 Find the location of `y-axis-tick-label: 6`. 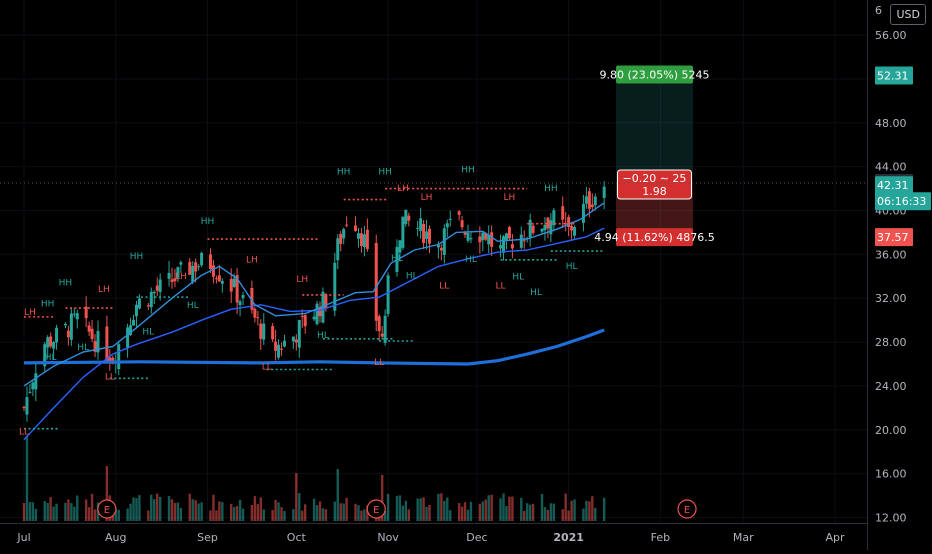

y-axis-tick-label: 6 is located at coordinates (878, 10).